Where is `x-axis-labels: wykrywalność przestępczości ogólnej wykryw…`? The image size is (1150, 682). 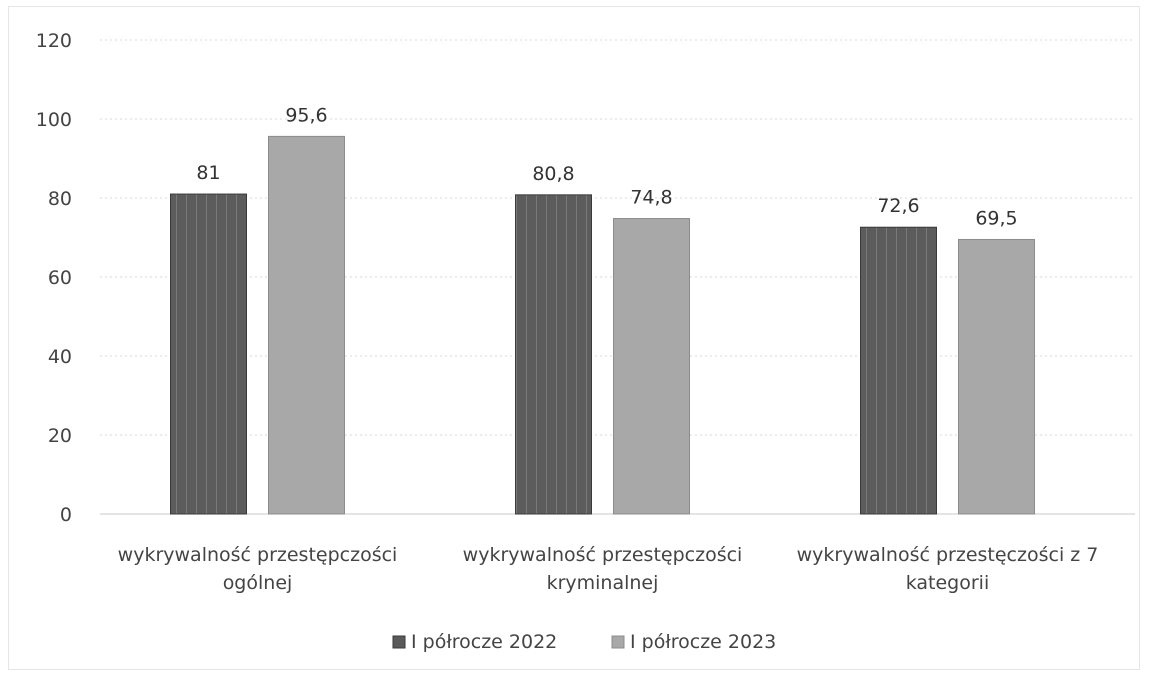
x-axis-labels: wykrywalność przestępczości ogólnej wykryw… is located at coordinates (608, 569).